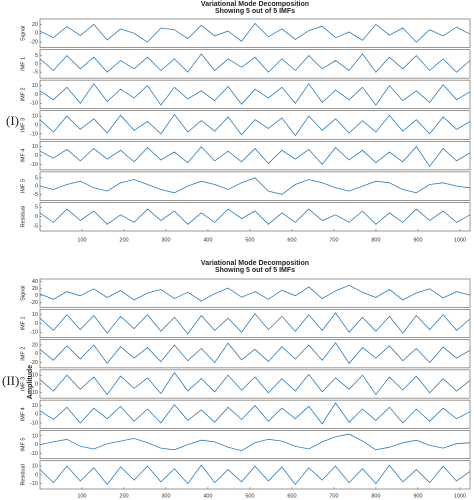 The width and height of the screenshot is (474, 500). Describe the element at coordinates (165, 240) in the screenshot. I see `x-tick-label: 300` at that location.